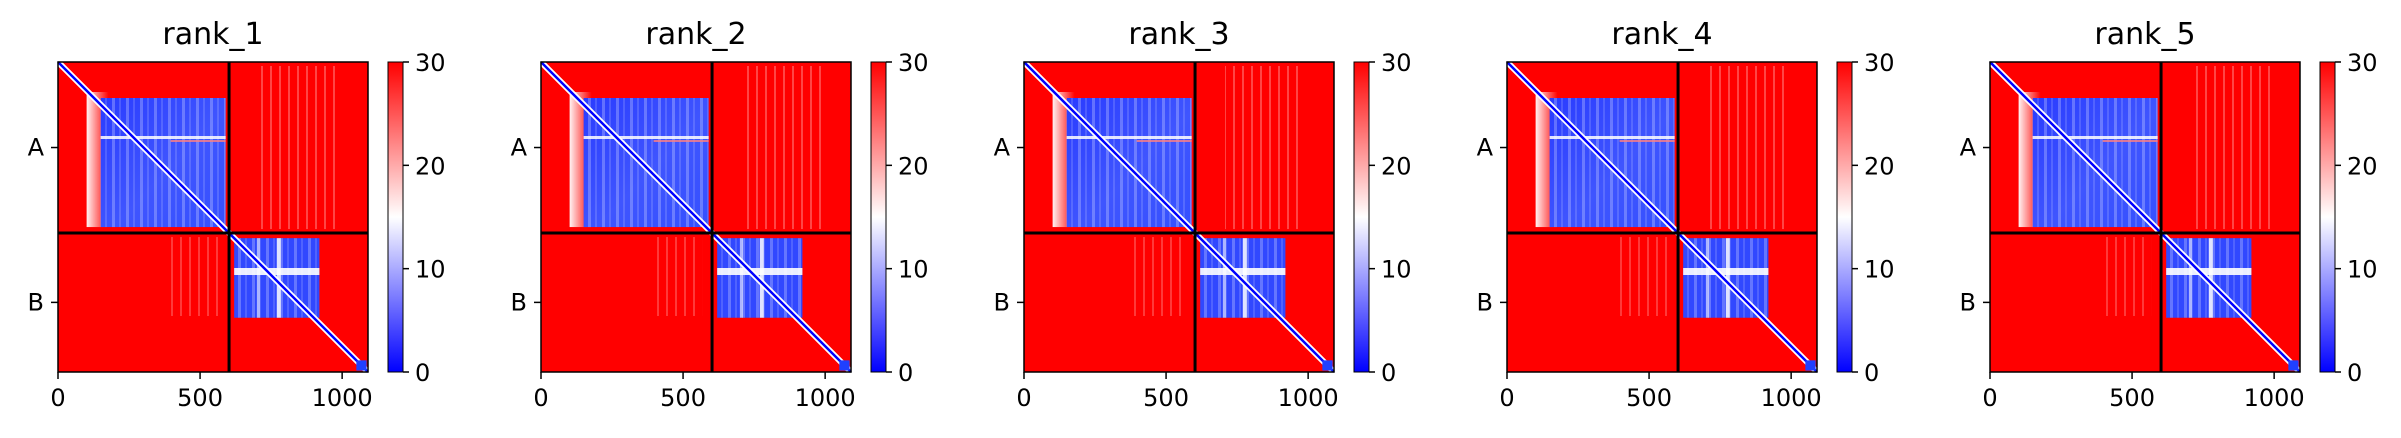 This screenshot has height=438, width=2401. Describe the element at coordinates (695, 34) in the screenshot. I see `panel-title: rank_2` at that location.